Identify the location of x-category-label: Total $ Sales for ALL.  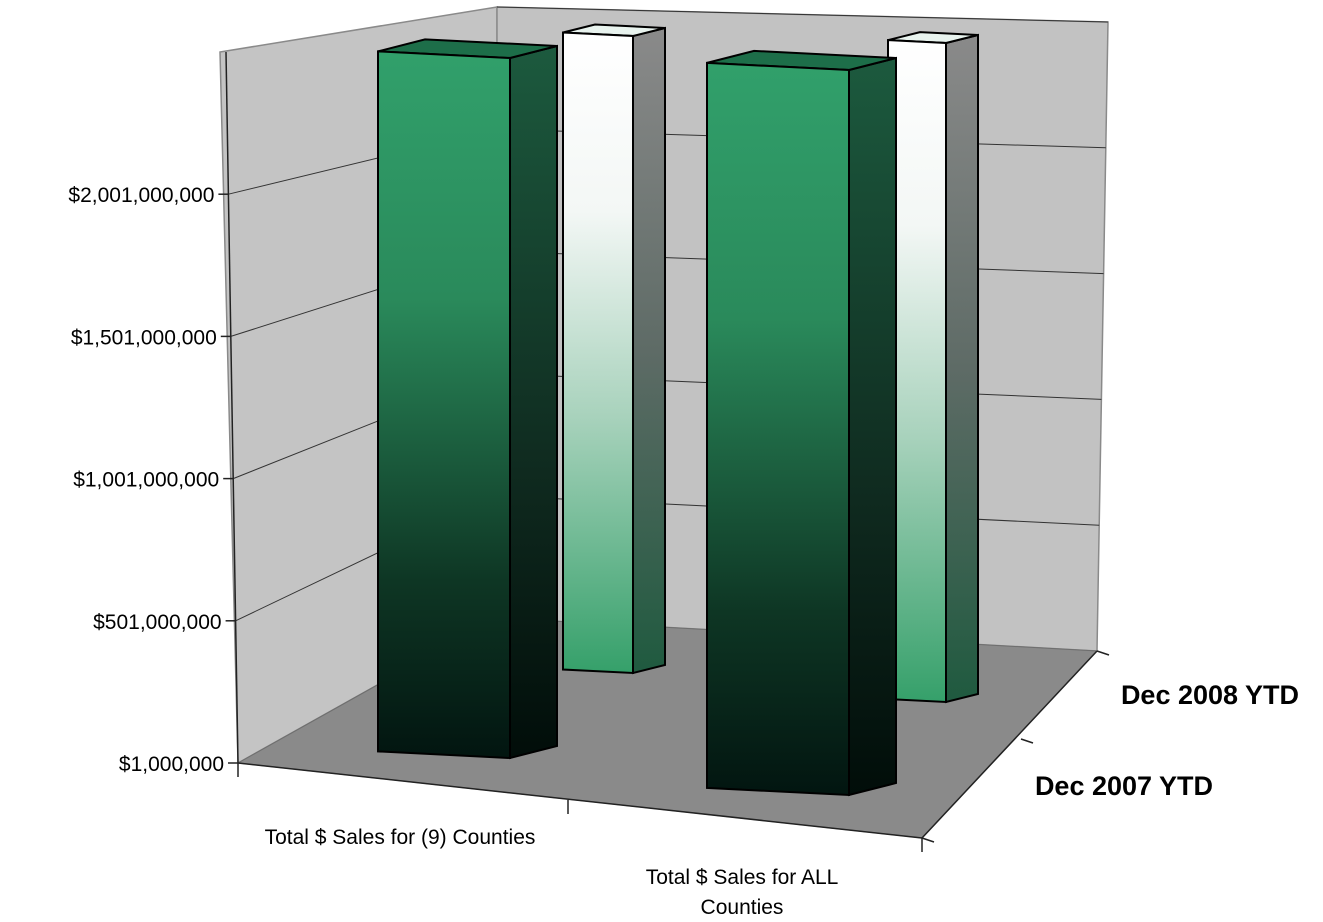
(742, 877).